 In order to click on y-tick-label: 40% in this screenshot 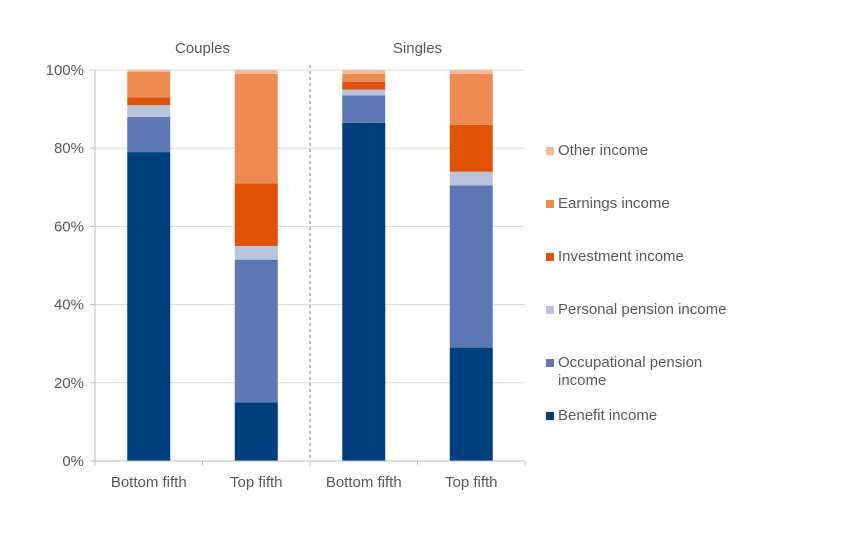, I will do `click(69, 305)`.